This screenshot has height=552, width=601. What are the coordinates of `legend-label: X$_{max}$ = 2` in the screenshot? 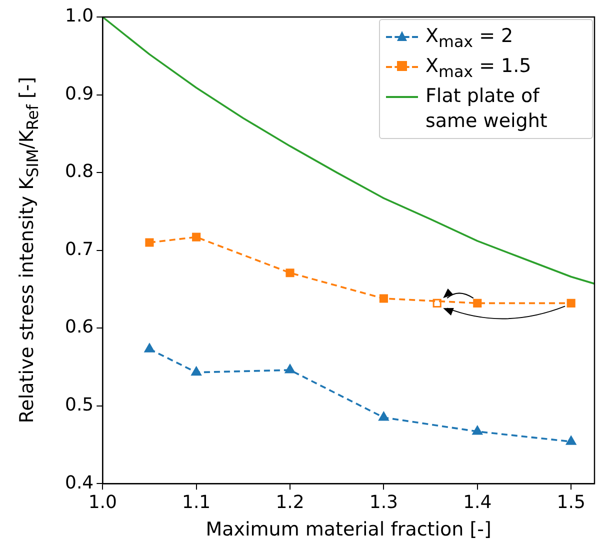 It's located at (470, 38).